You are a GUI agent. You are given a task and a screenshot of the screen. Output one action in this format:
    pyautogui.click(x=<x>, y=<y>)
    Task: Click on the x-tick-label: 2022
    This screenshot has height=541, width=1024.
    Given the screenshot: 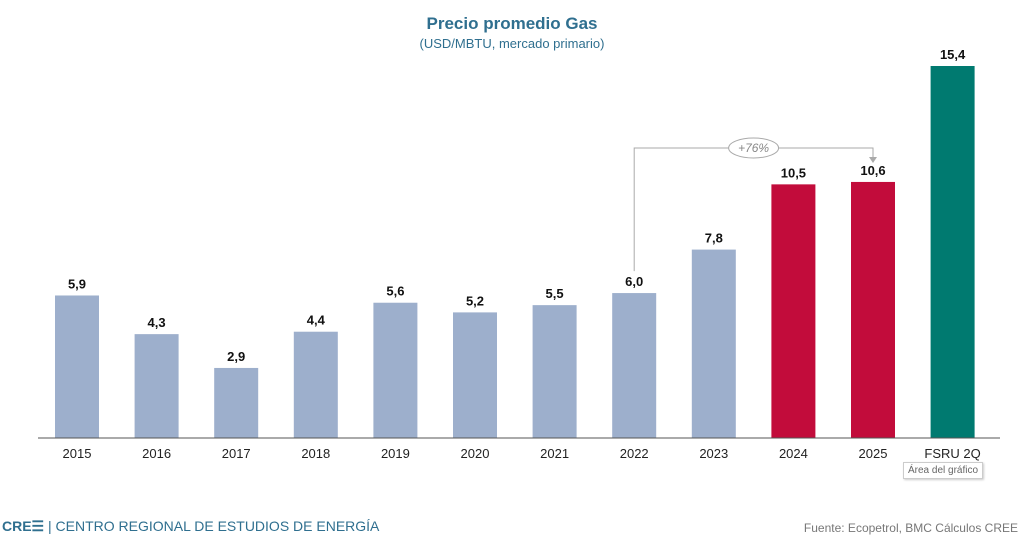 What is the action you would take?
    pyautogui.click(x=634, y=453)
    